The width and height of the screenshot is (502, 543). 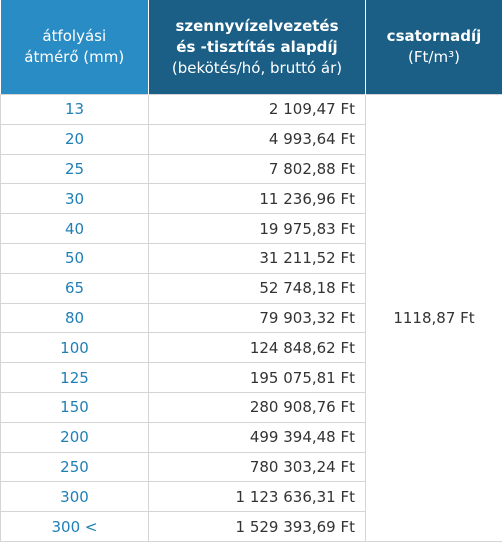 I want to click on table-row: 30 11 236,96 Ft, so click(x=251, y=199).